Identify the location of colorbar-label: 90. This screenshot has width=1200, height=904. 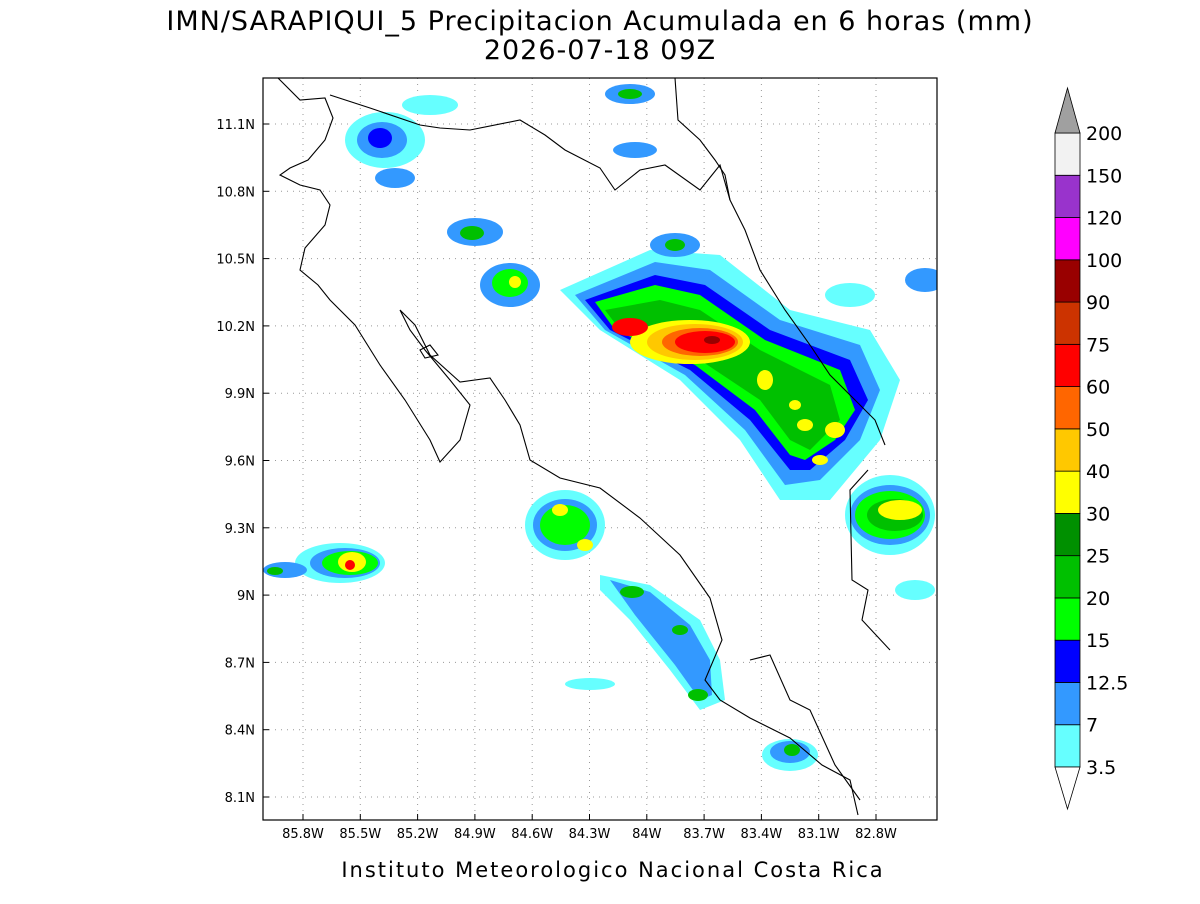
(1098, 303).